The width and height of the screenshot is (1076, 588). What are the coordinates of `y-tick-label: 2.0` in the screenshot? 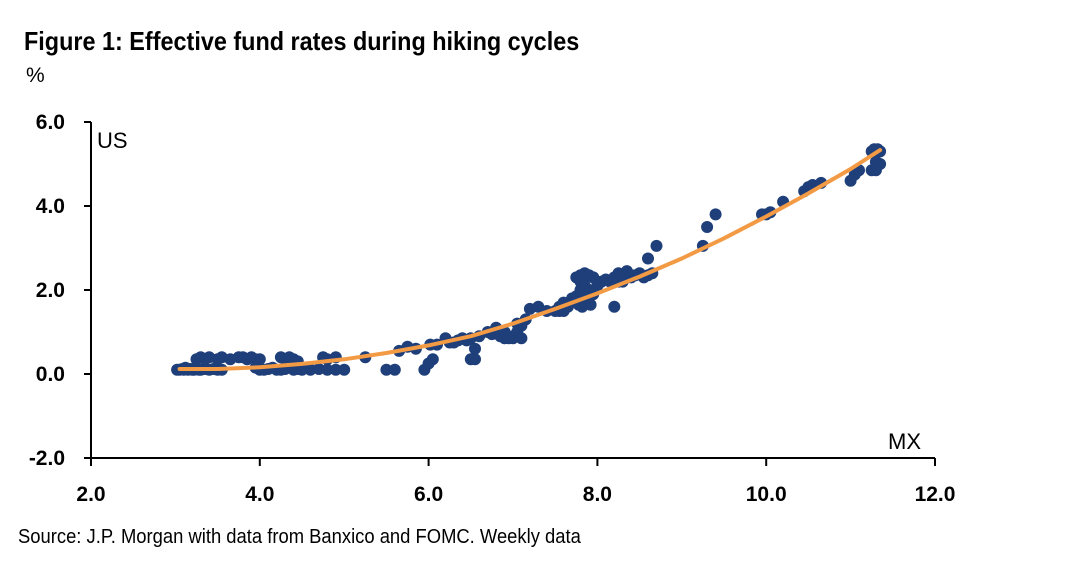 It's located at (50, 290).